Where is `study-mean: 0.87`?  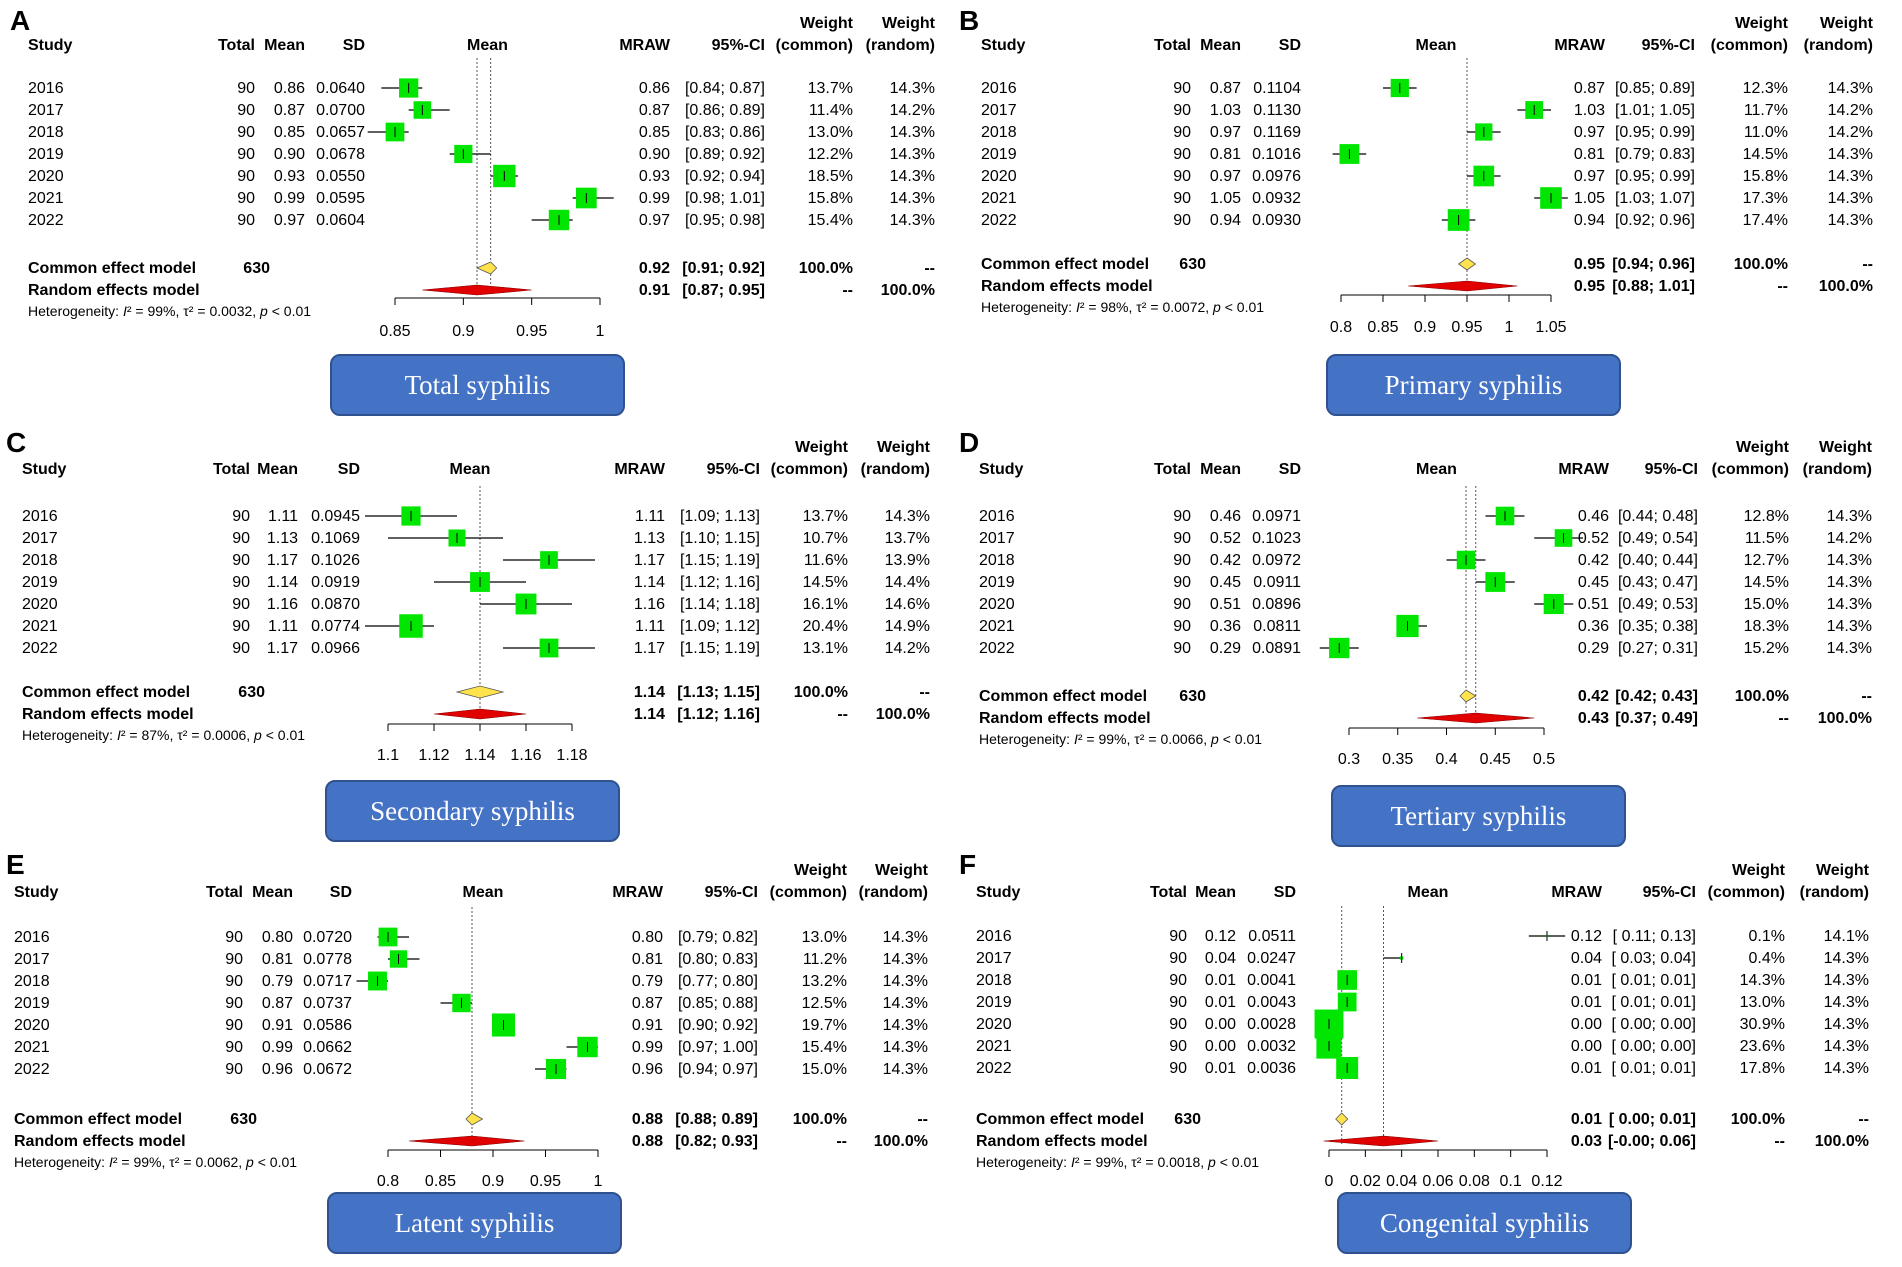
study-mean: 0.87 is located at coordinates (1225, 88).